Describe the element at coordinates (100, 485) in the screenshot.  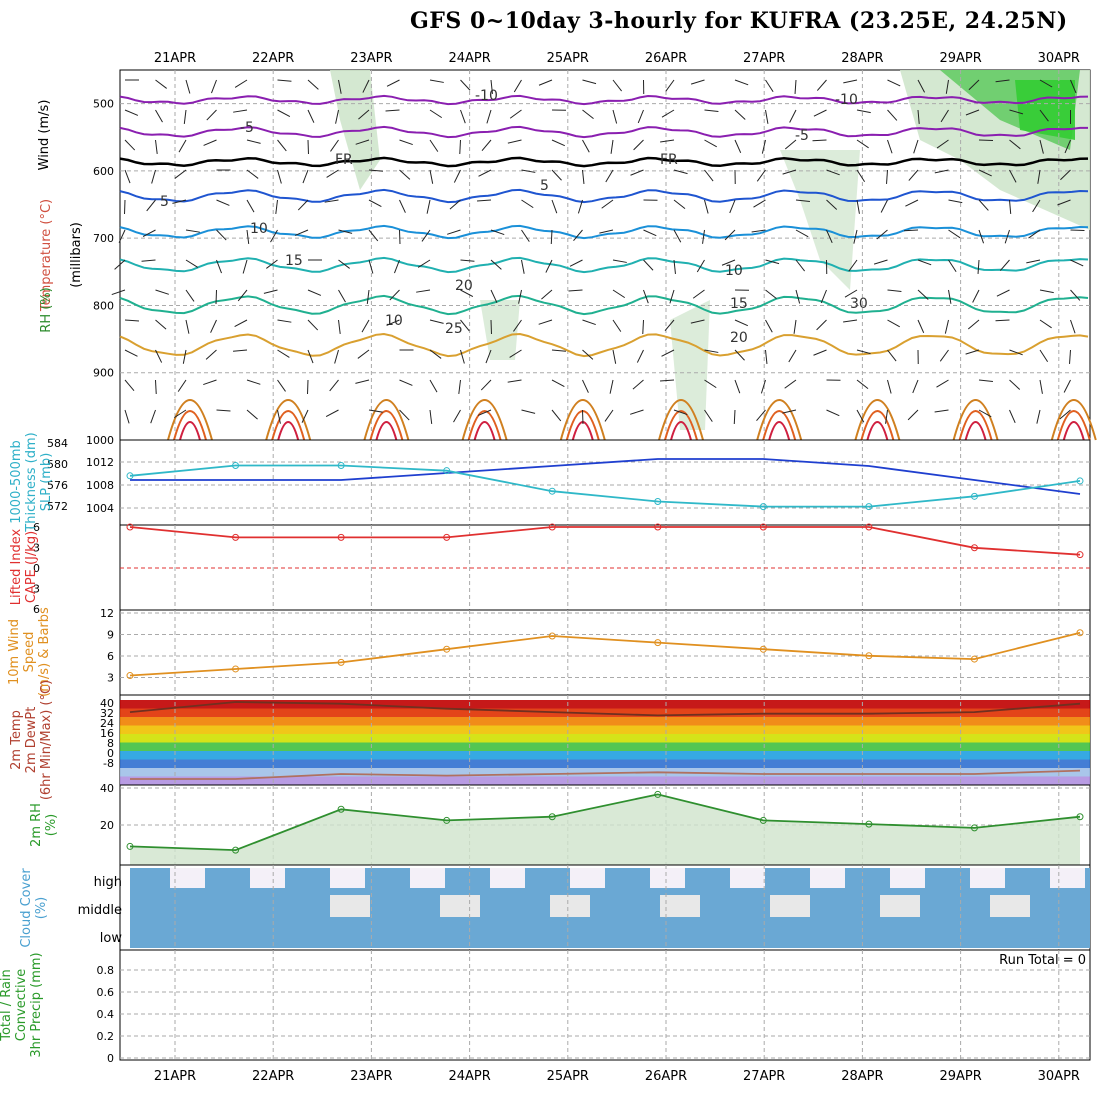
I see `slp-tick: 1008` at that location.